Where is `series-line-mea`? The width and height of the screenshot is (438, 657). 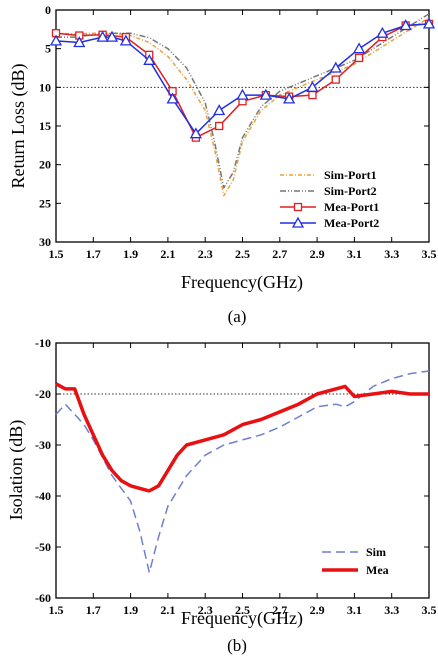 series-line-mea is located at coordinates (242, 437).